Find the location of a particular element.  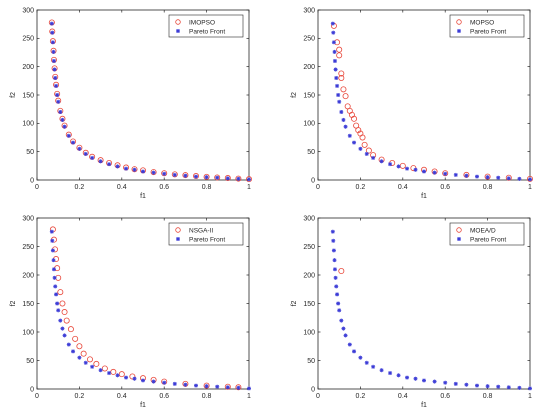

y-tick-label: 200 is located at coordinates (309, 275).